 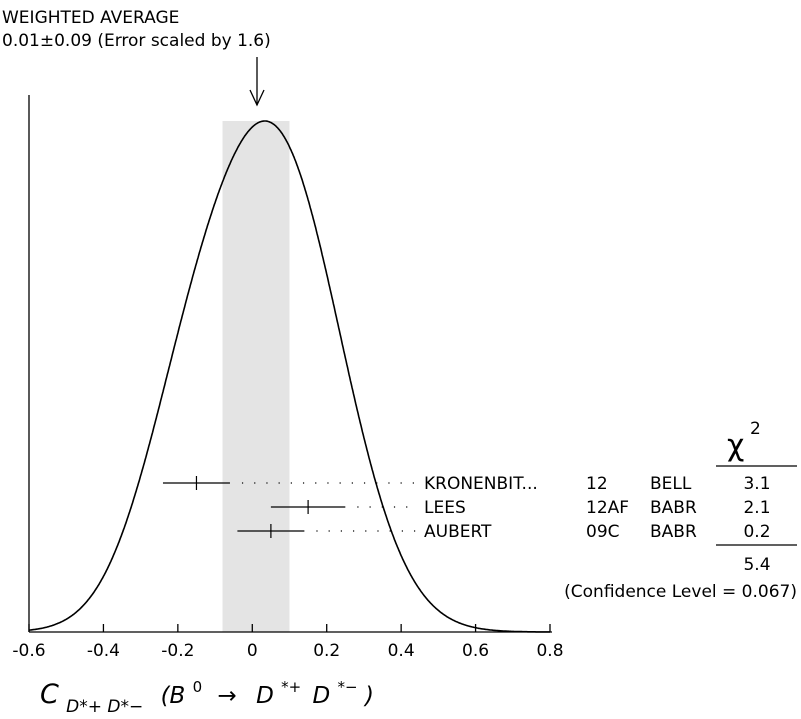 What do you see at coordinates (28, 651) in the screenshot?
I see `x-tick-label: -0.6` at bounding box center [28, 651].